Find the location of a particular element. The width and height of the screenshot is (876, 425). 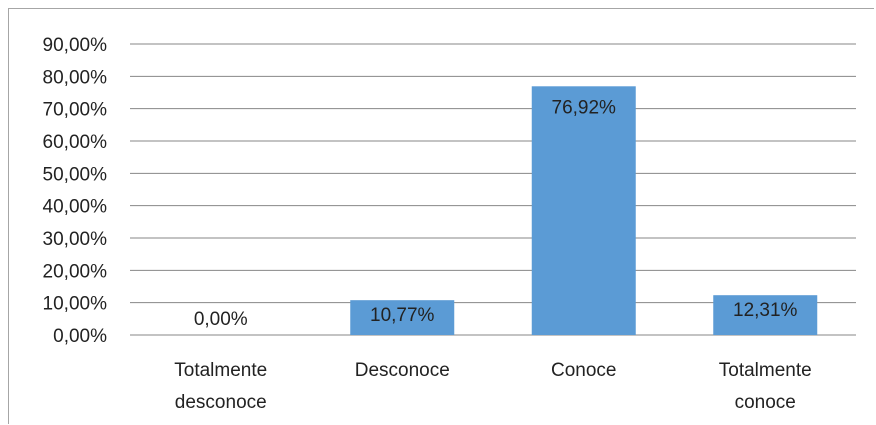

y-tick-label: 20,00% is located at coordinates (75, 271).